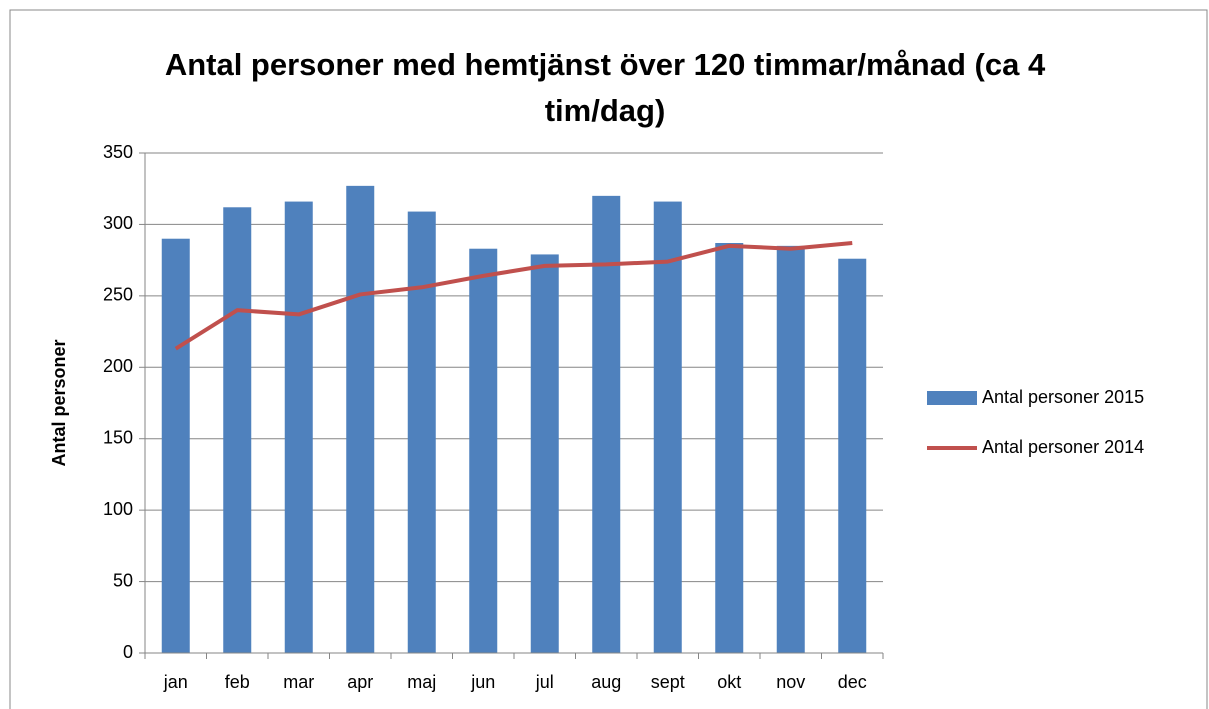 Image resolution: width=1209 pixels, height=709 pixels. What do you see at coordinates (513, 296) in the screenshot?
I see `line` at bounding box center [513, 296].